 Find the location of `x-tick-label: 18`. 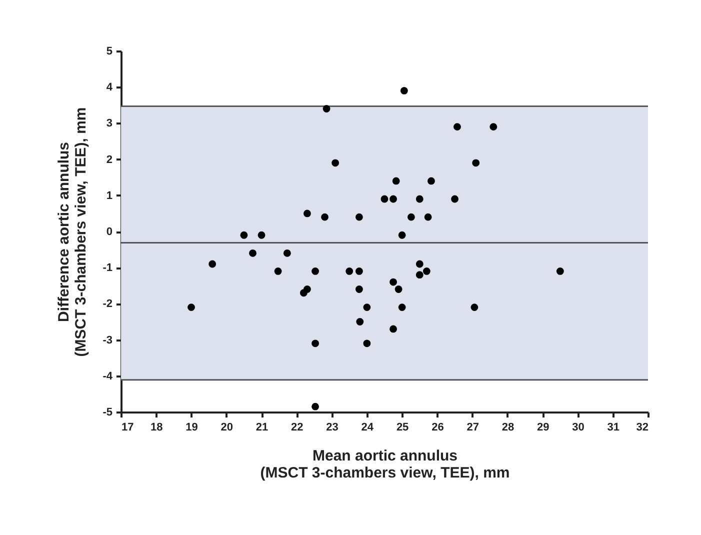

x-tick-label: 18 is located at coordinates (156, 428).